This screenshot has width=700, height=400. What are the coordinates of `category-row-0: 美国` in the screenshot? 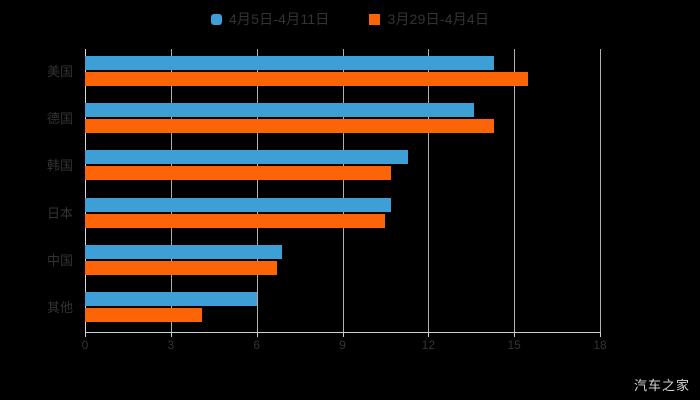 It's located at (323, 72).